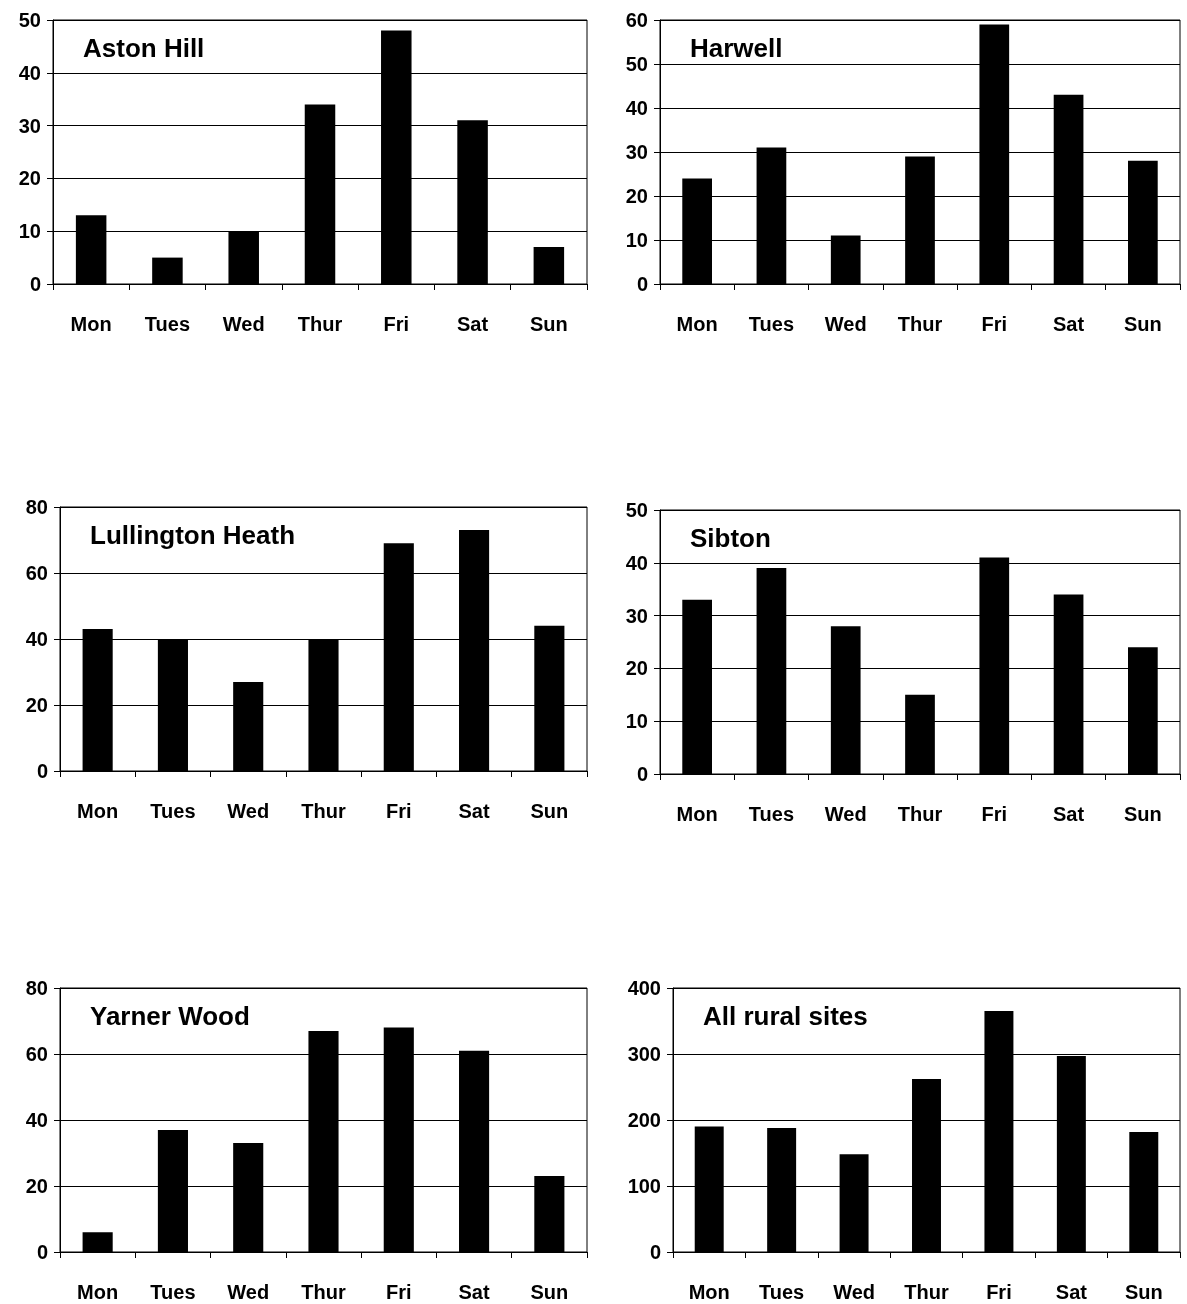  Describe the element at coordinates (644, 1054) in the screenshot. I see `y-tick-label: 300` at that location.